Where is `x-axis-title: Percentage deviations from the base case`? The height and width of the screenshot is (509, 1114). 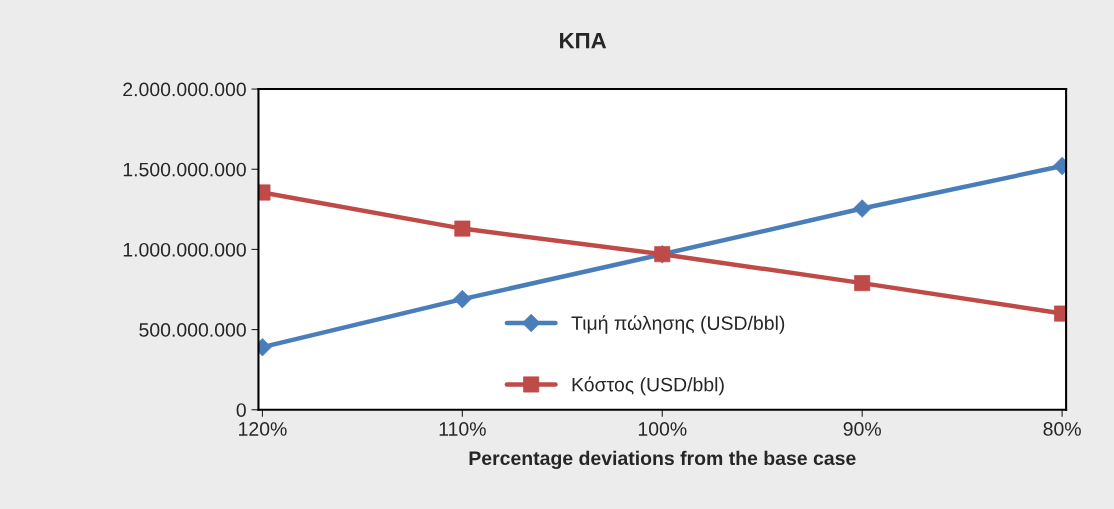 x-axis-title: Percentage deviations from the base case is located at coordinates (662, 459).